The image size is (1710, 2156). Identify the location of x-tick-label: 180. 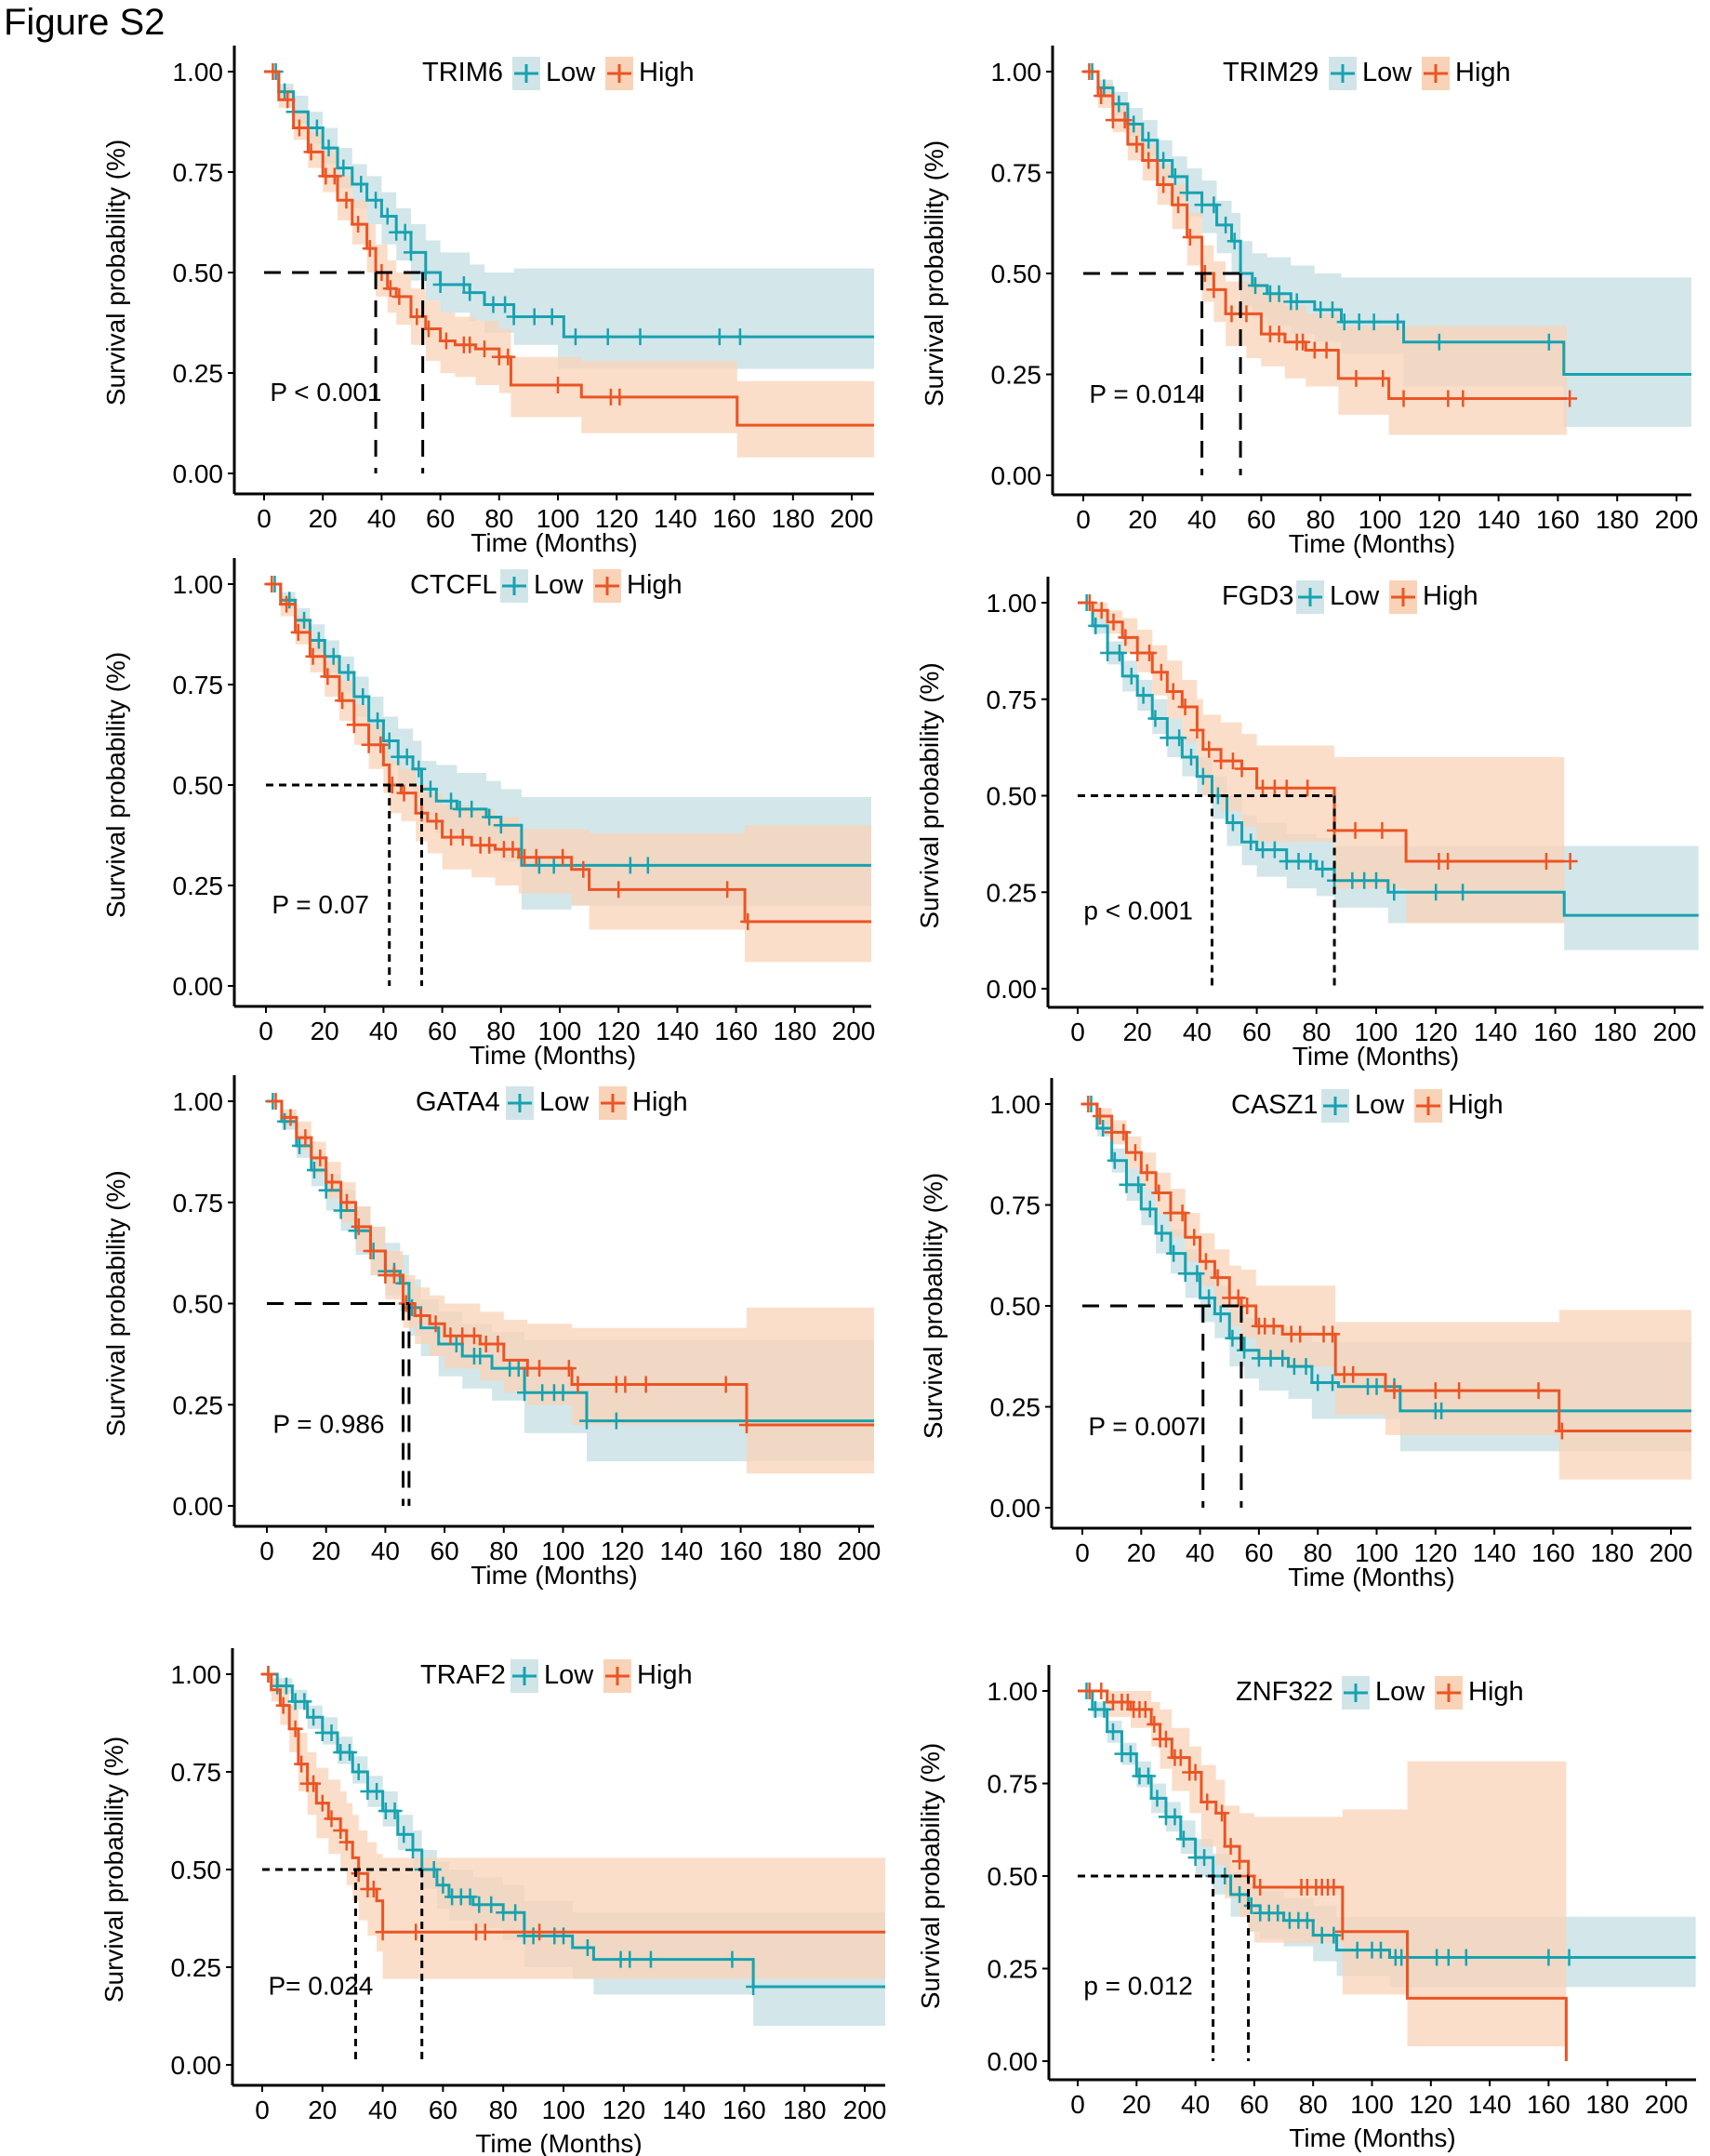
(805, 2110).